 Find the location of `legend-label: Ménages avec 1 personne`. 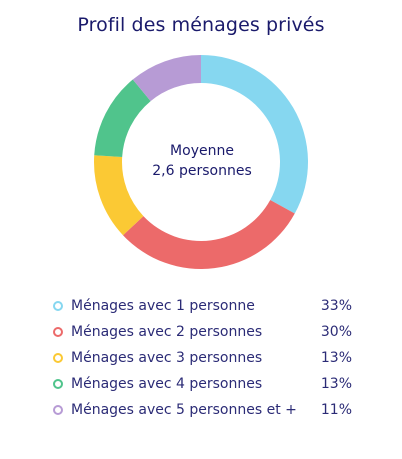

legend-label: Ménages avec 1 personne is located at coordinates (163, 306).